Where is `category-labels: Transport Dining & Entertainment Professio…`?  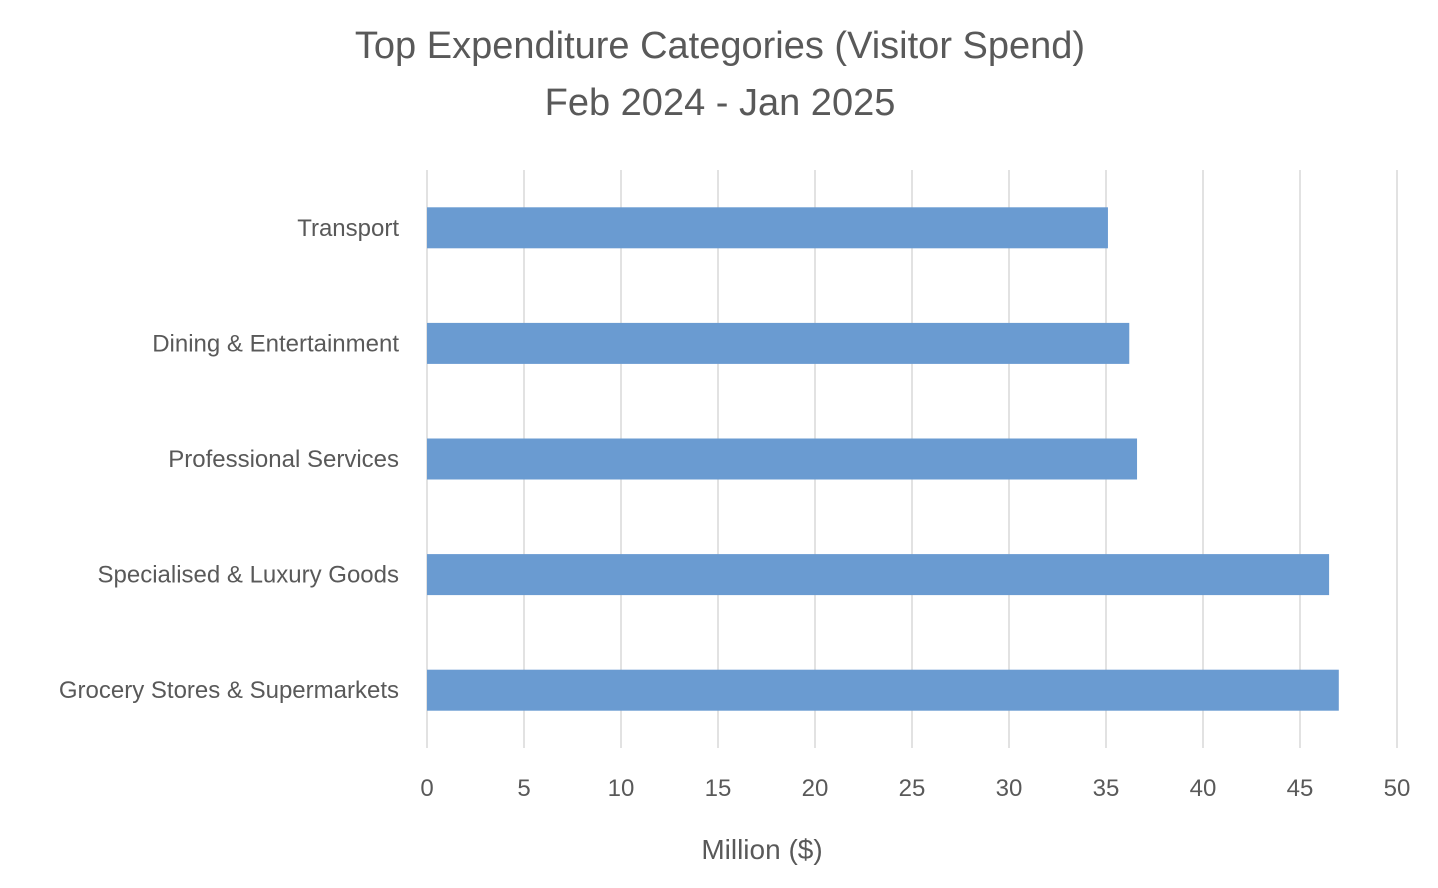 category-labels: Transport Dining & Entertainment Professio… is located at coordinates (229, 459).